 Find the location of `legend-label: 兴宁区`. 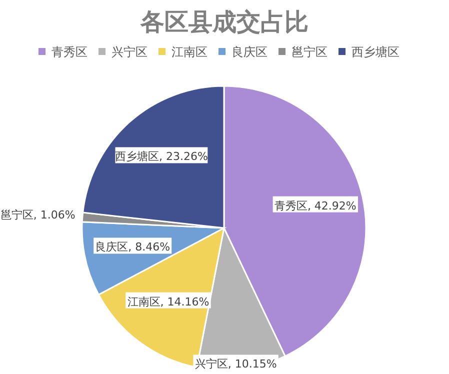

legend-label: 兴宁区 is located at coordinates (130, 52).